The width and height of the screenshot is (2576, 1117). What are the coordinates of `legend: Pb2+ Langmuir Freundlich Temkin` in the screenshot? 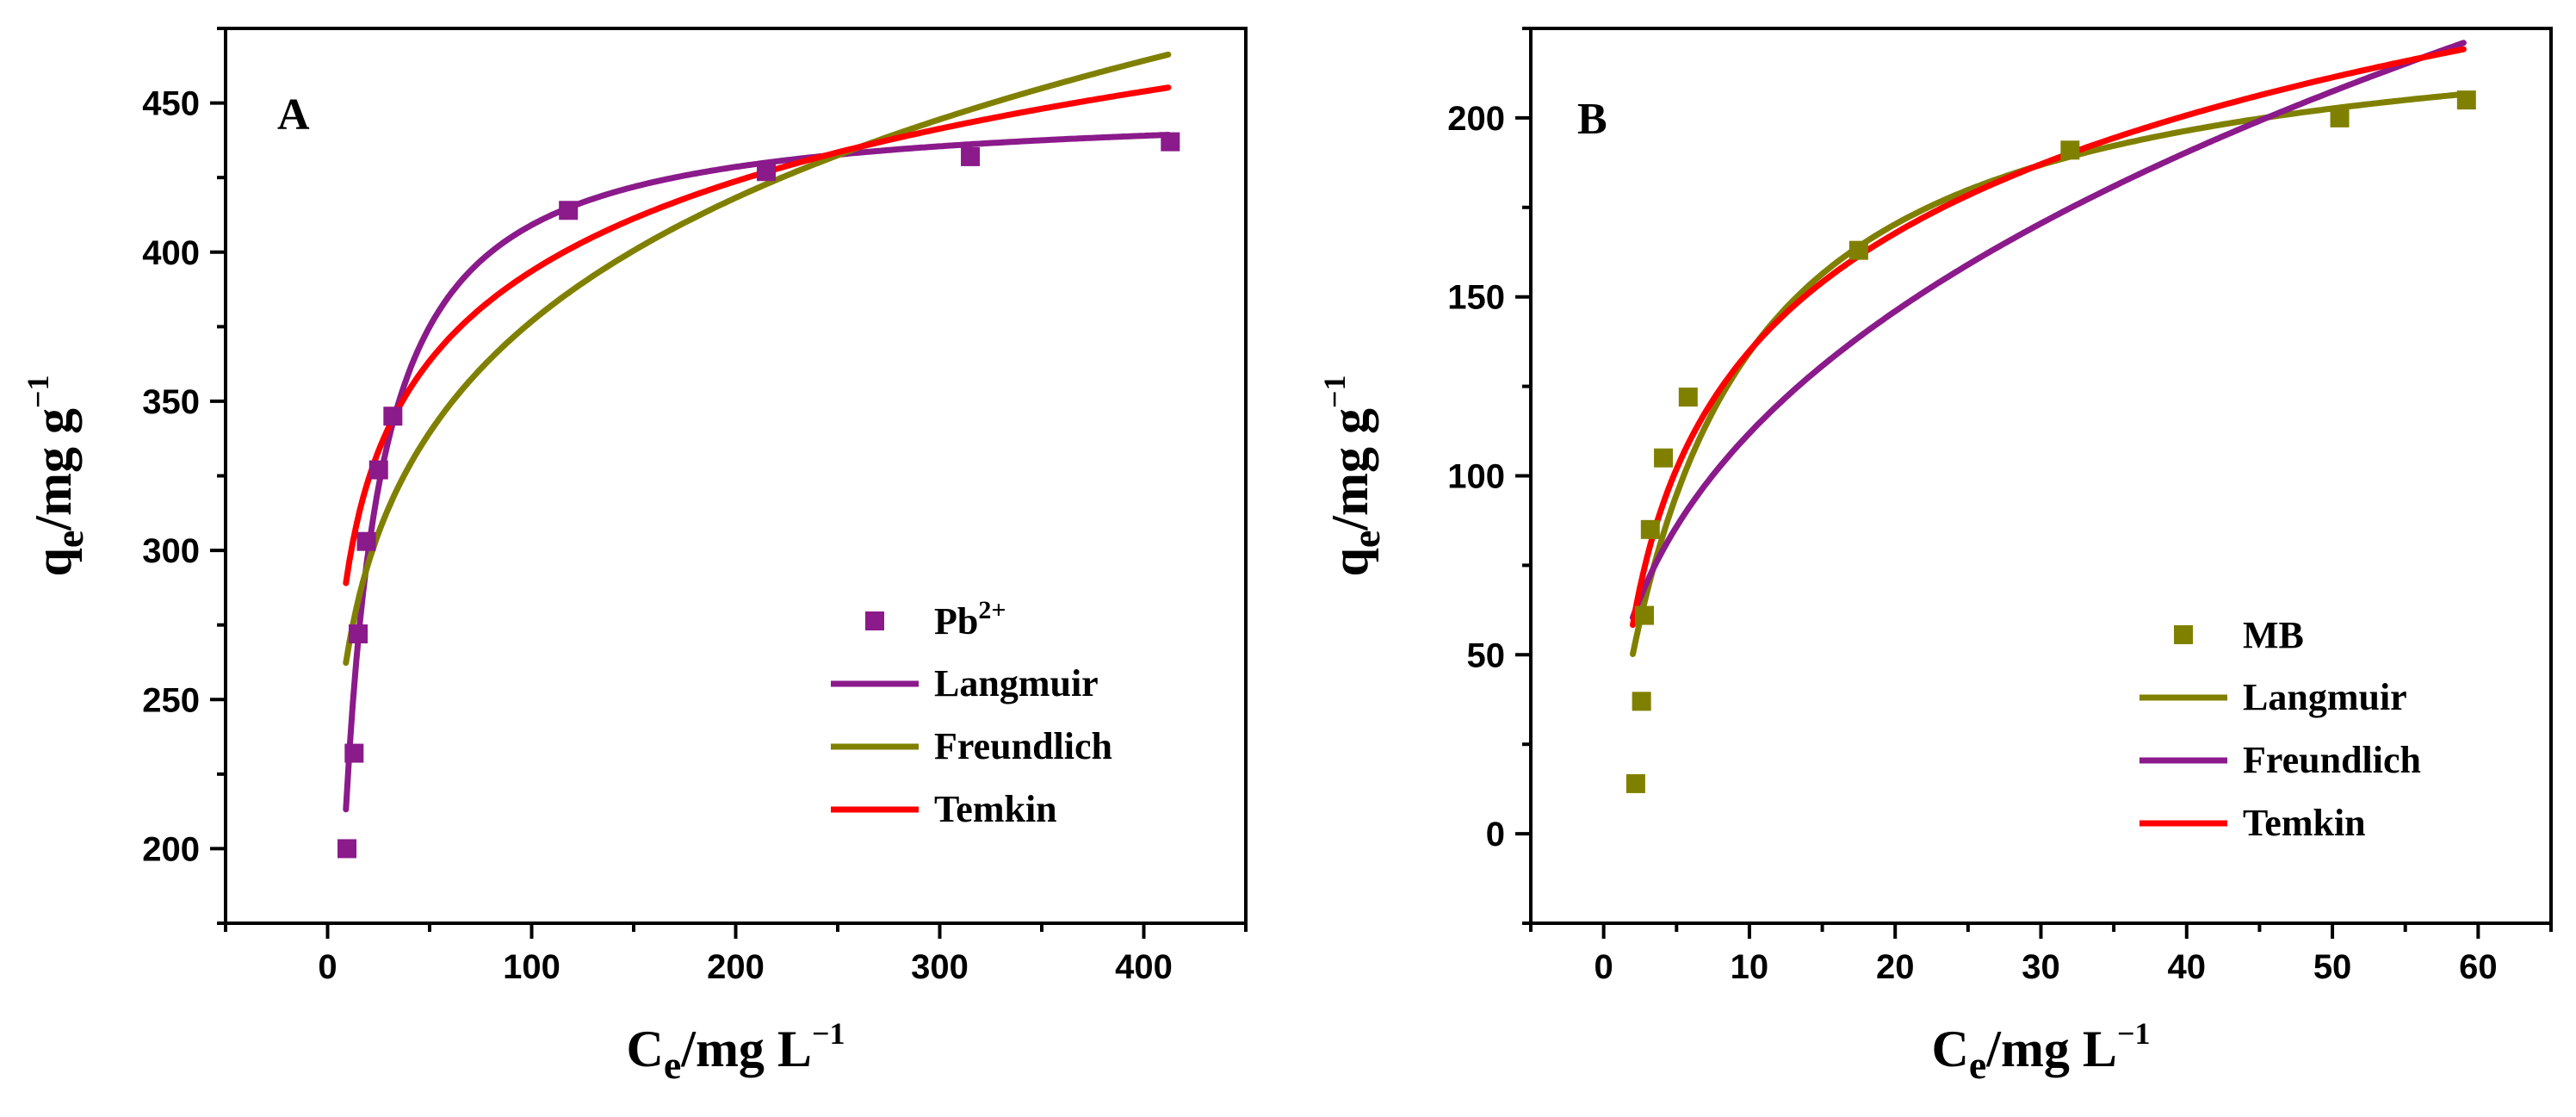 It's located at (971, 713).